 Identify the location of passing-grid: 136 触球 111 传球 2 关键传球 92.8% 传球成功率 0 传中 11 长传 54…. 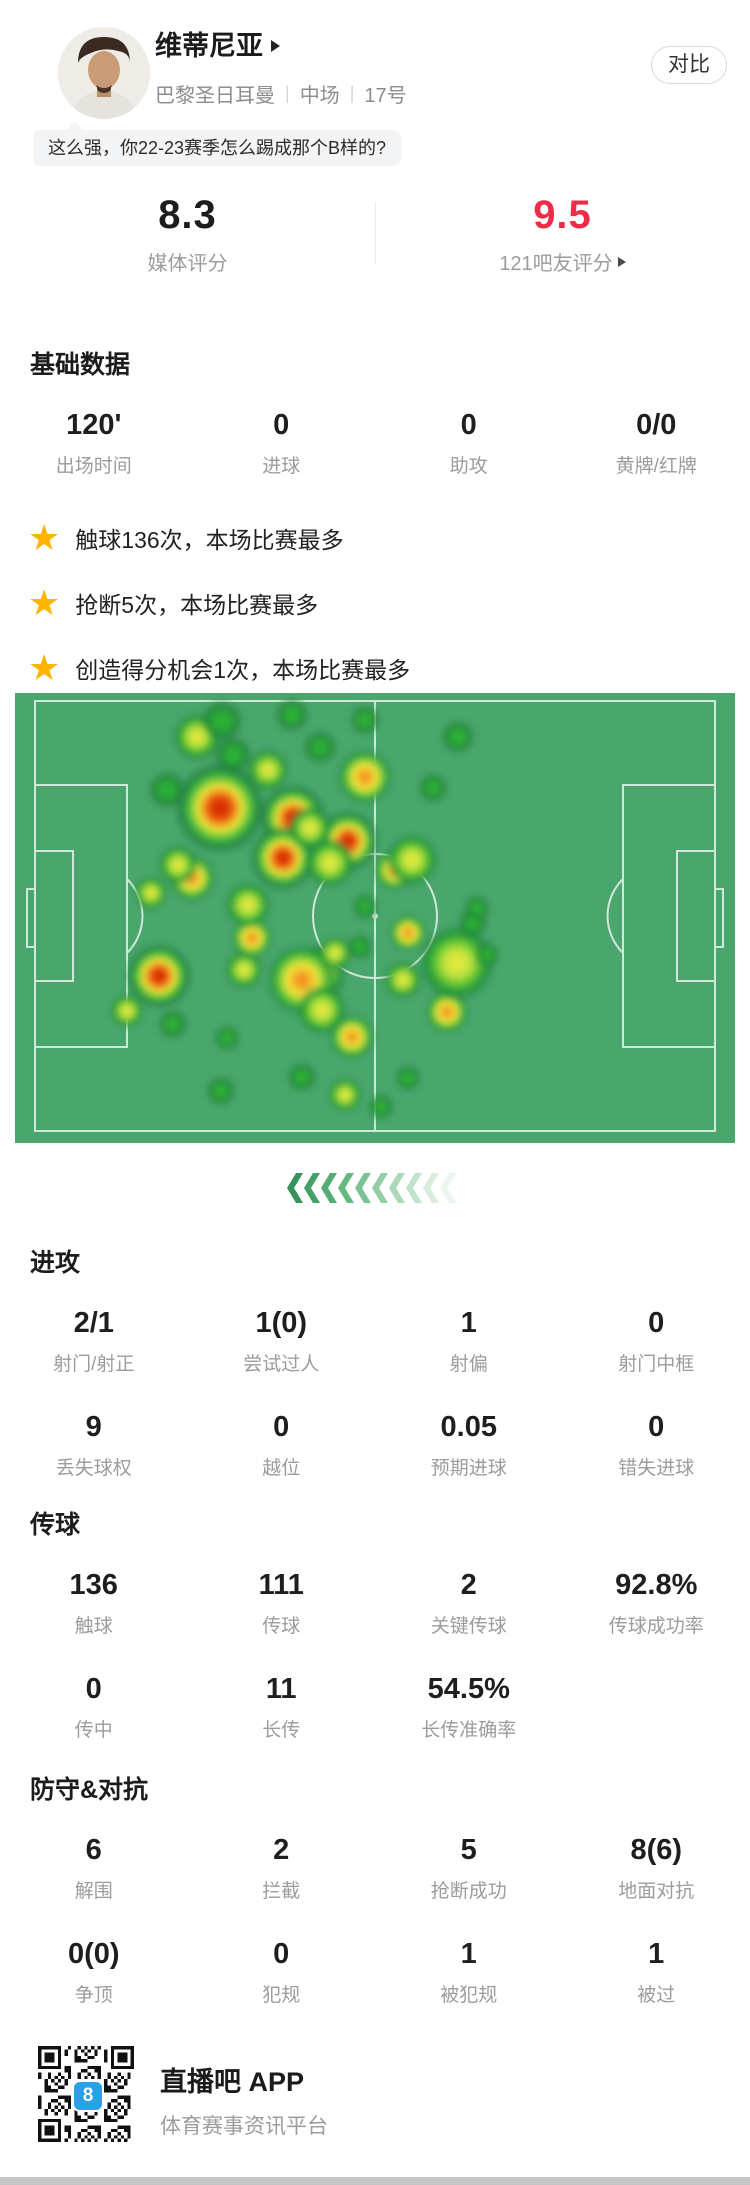
(375, 1655).